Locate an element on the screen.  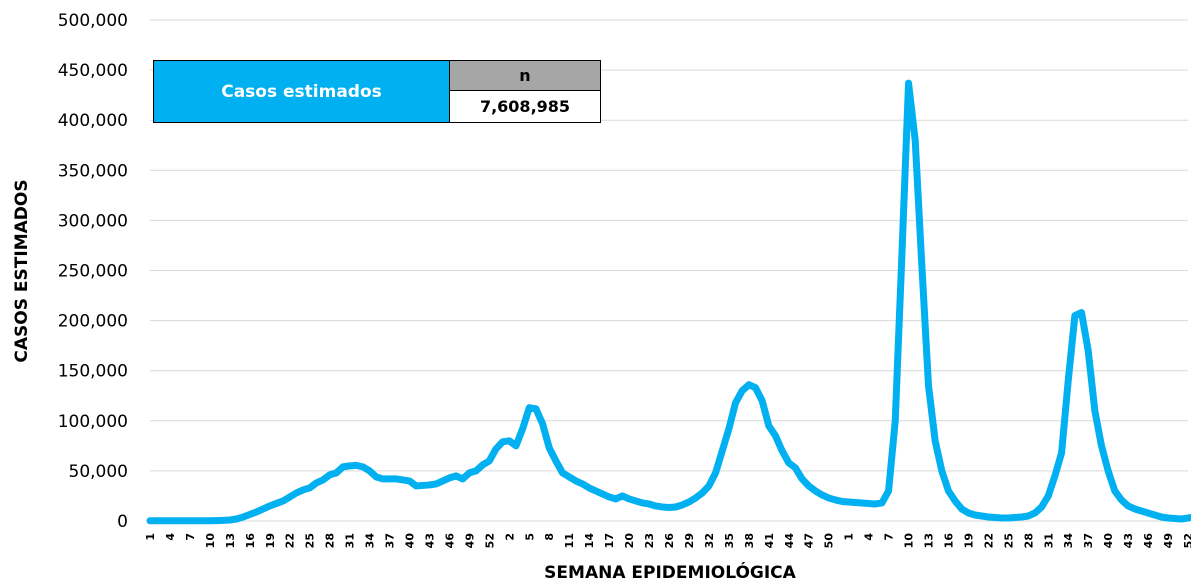
y-tick-label: 450,000 is located at coordinates (93, 71).